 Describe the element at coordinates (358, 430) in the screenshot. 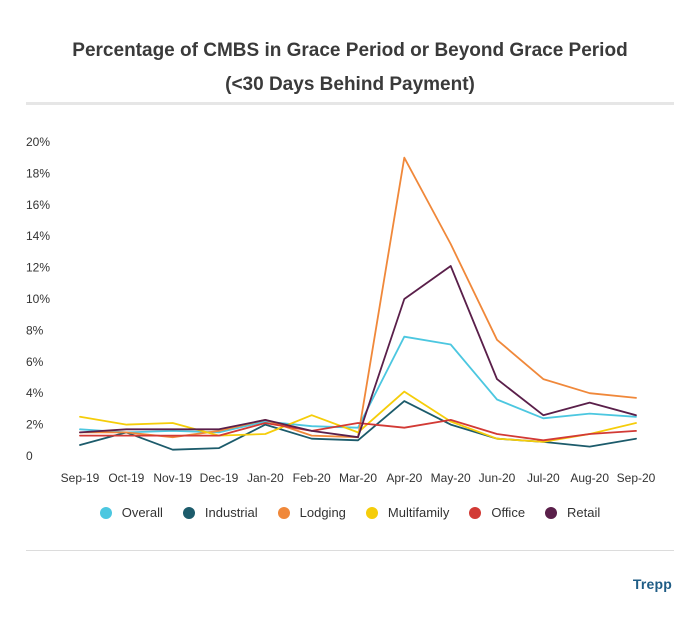

I see `series-line-office` at that location.